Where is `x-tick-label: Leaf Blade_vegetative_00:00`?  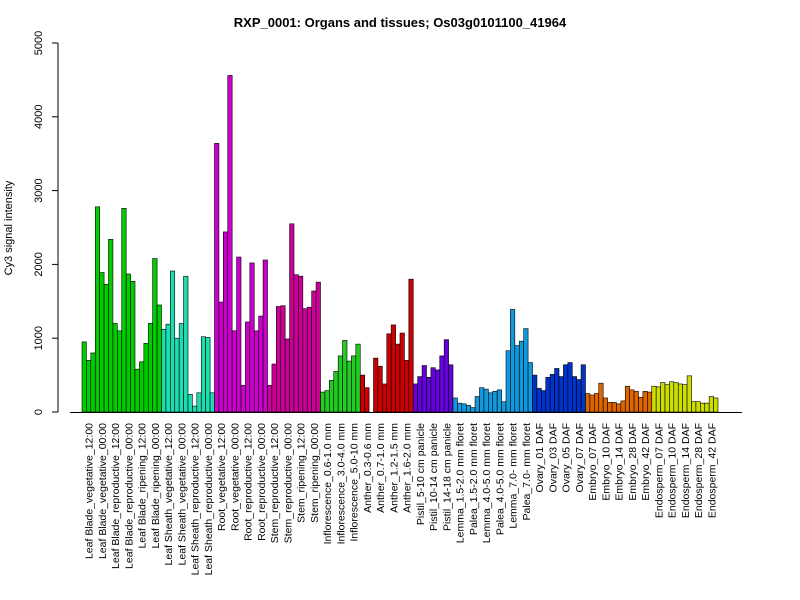 x-tick-label: Leaf Blade_vegetative_00:00 is located at coordinates (103, 491).